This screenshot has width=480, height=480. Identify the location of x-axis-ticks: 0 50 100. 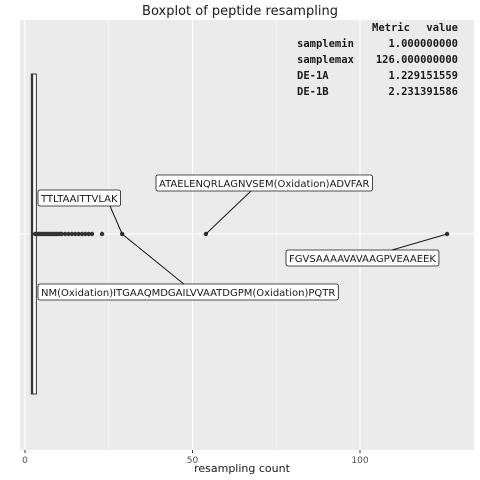
(195, 458).